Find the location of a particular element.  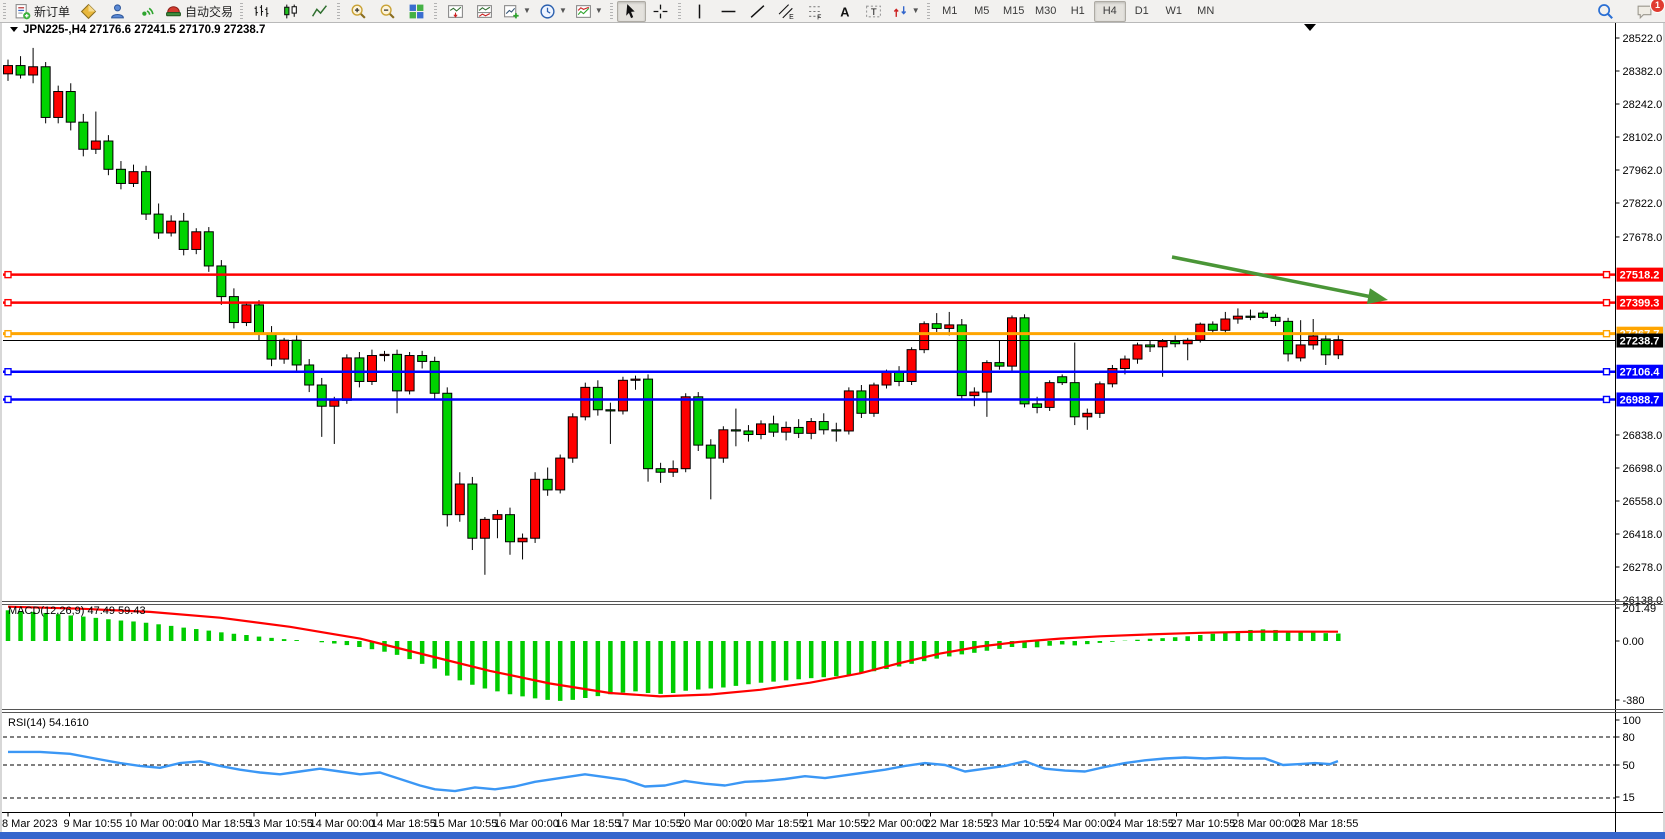

timeframe-M30-button: M30 is located at coordinates (1046, 11).